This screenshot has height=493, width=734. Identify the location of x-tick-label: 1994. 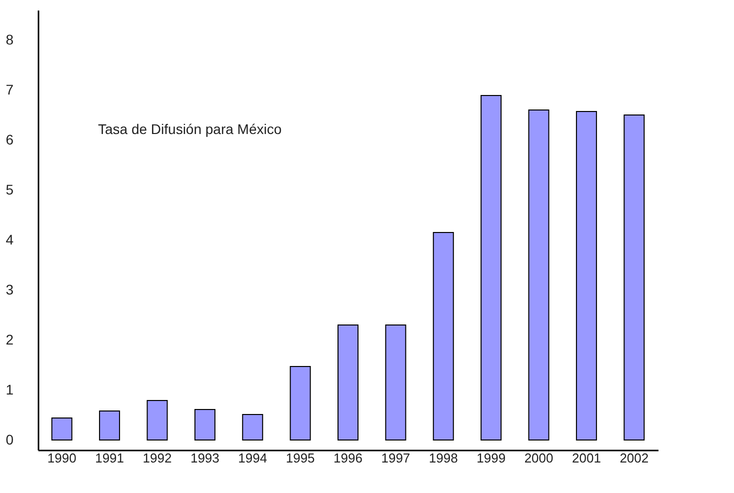
(253, 458).